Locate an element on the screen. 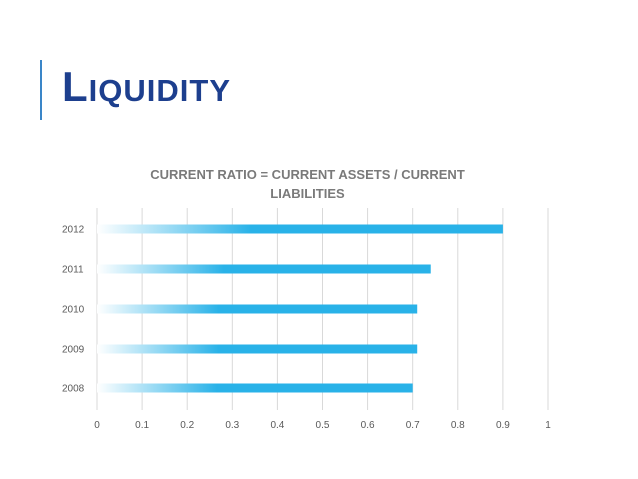 This screenshot has height=479, width=638. x-tick-label: 0 is located at coordinates (97, 425).